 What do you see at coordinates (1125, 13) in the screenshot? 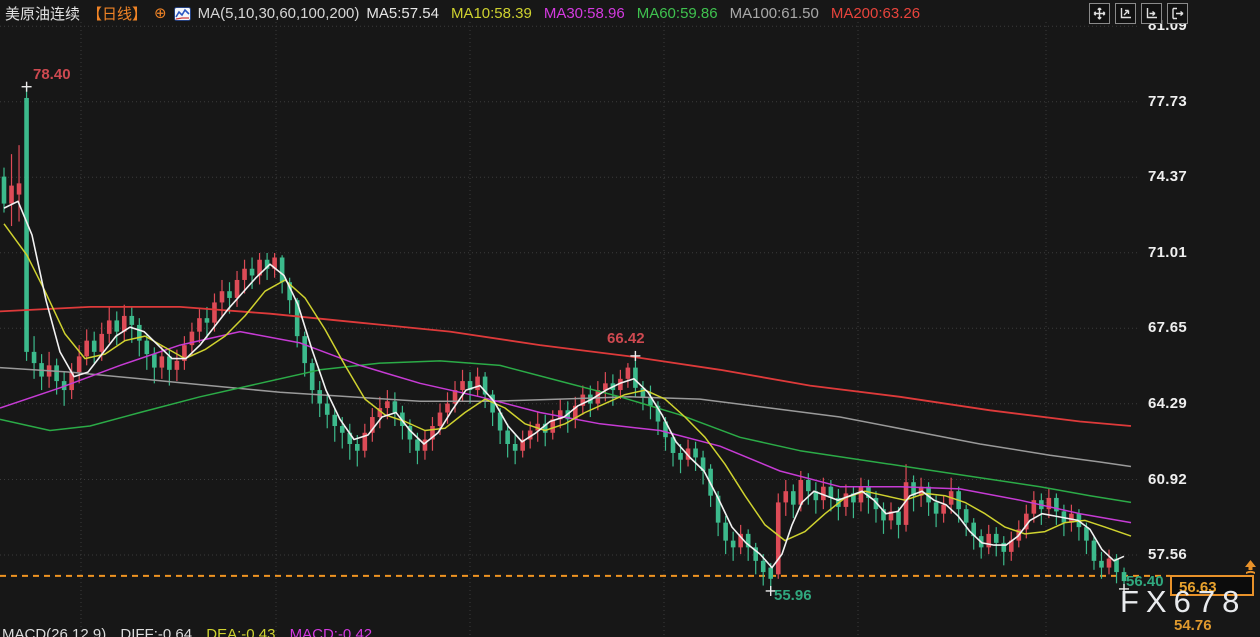
I see `axis-scale-up-icon` at bounding box center [1125, 13].